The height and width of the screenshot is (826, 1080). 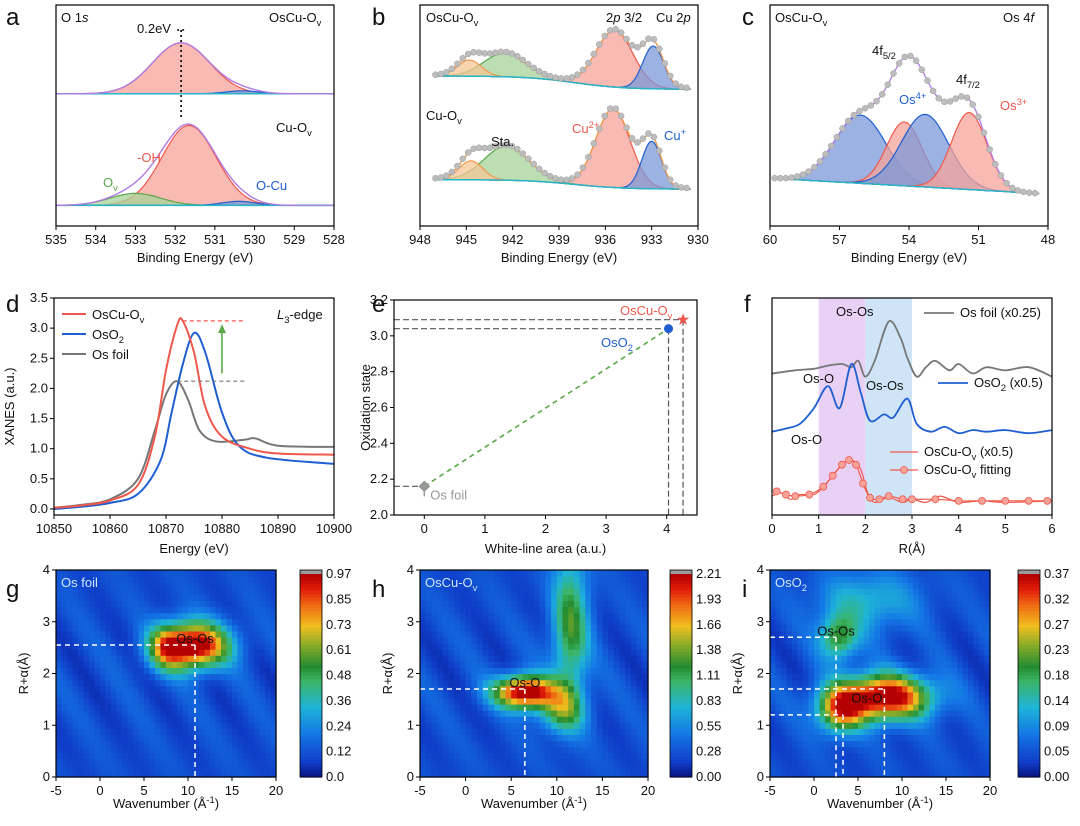 I want to click on y-tick-label: 2, so click(x=46, y=673).